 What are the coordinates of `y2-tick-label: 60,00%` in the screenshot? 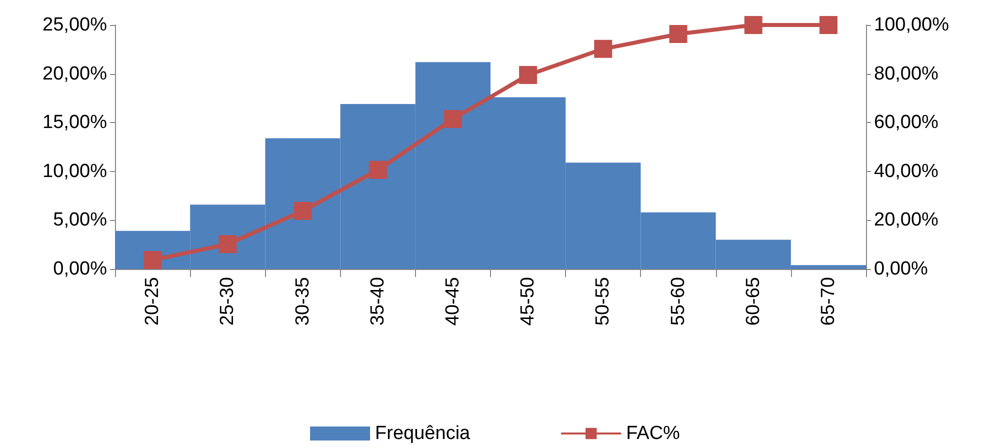 It's located at (906, 123).